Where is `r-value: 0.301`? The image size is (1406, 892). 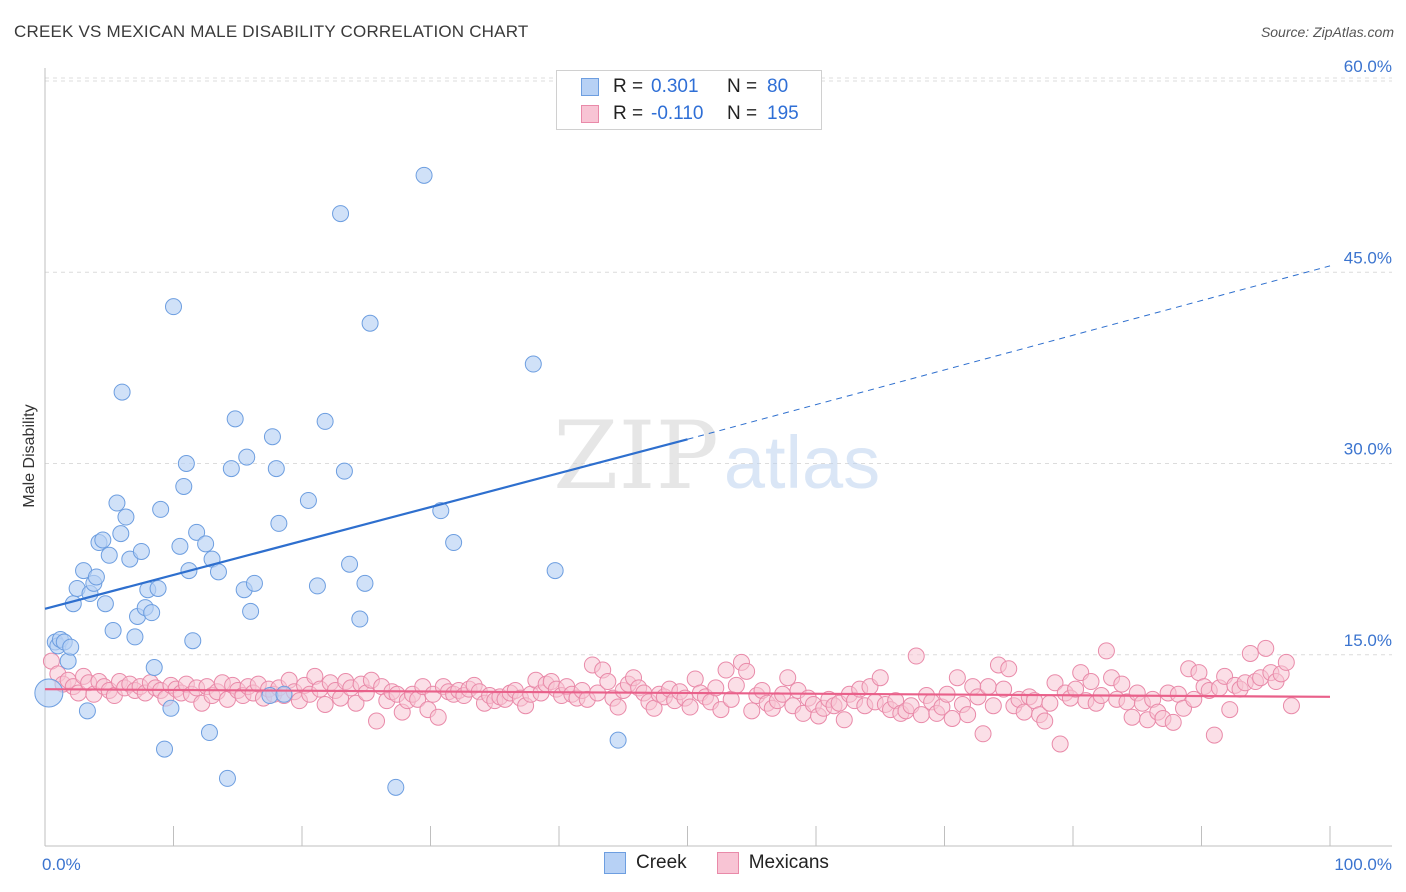 r-value: 0.301 is located at coordinates (675, 86).